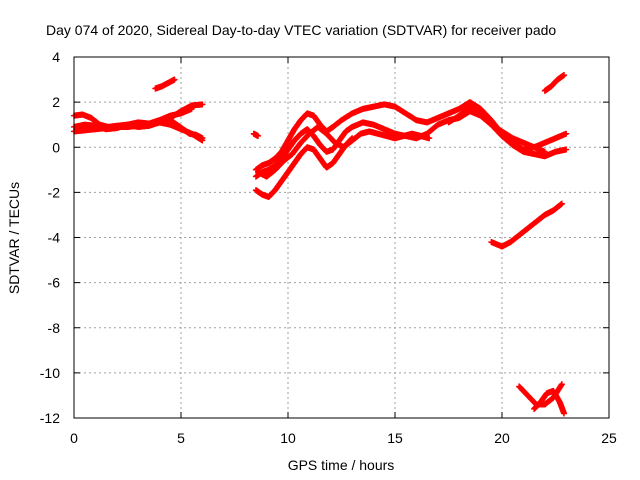  Describe the element at coordinates (549, 402) in the screenshot. I see `series-s15` at that location.